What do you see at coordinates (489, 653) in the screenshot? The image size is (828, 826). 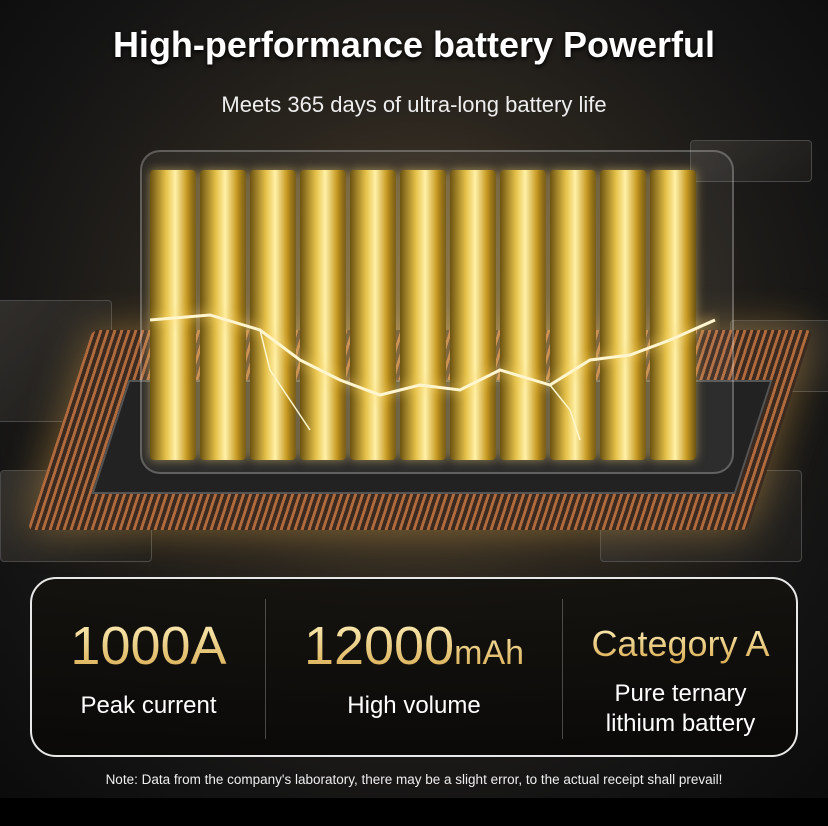 I see `stat-unit: mAh` at bounding box center [489, 653].